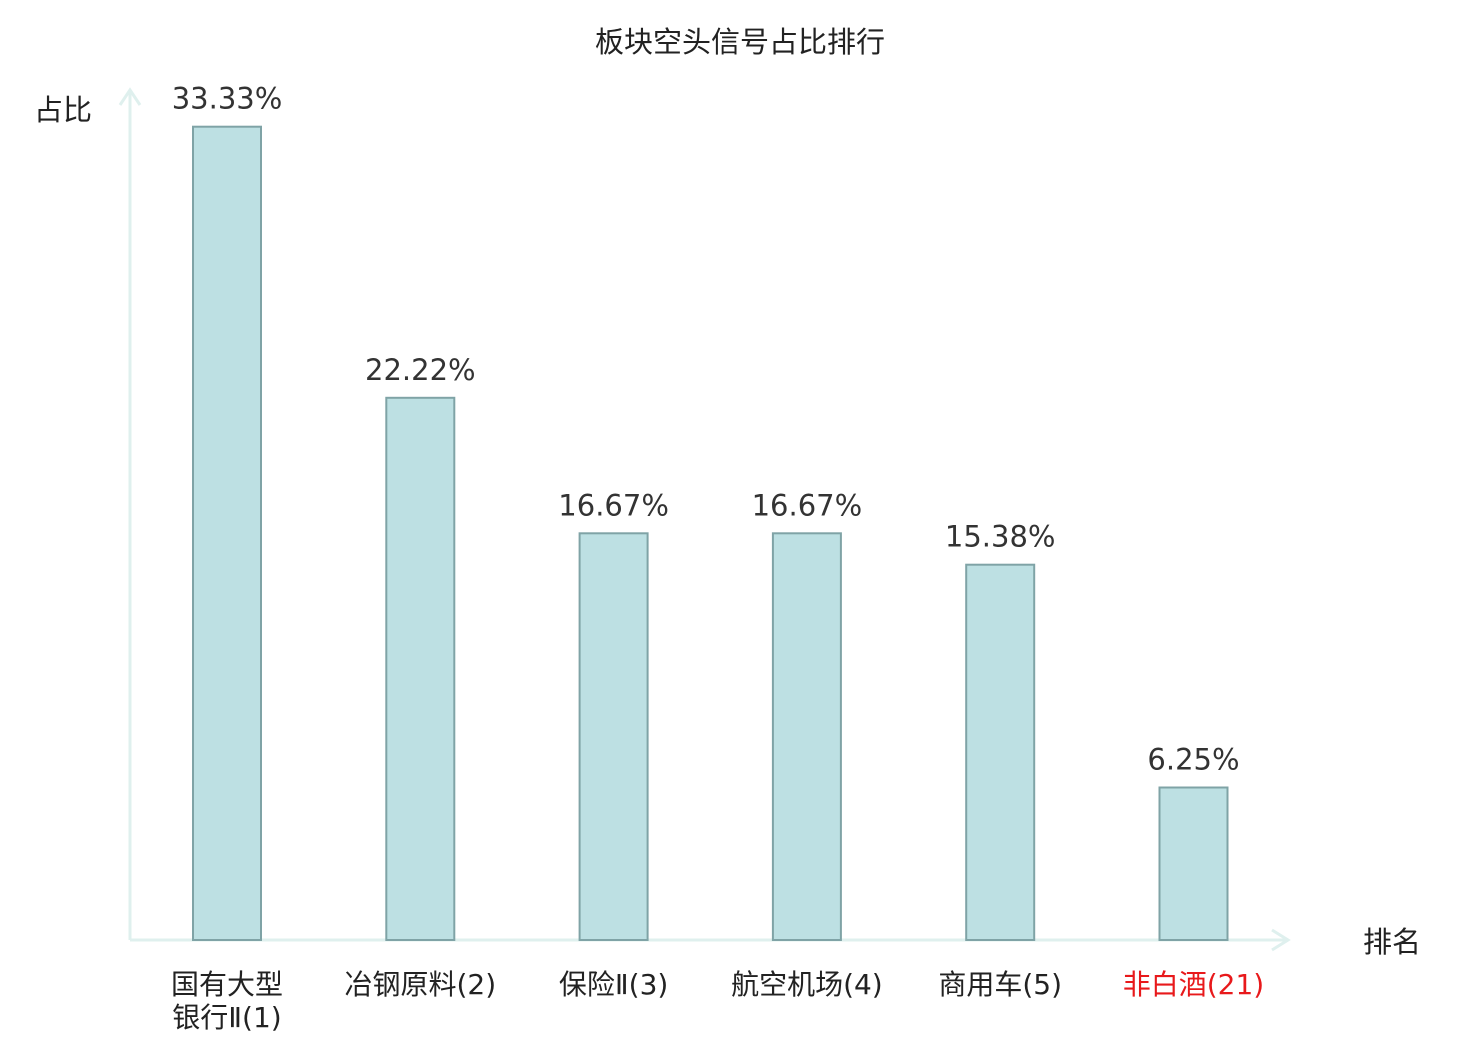  What do you see at coordinates (1000, 537) in the screenshot?
I see `bar-value-label: 15.38%` at bounding box center [1000, 537].